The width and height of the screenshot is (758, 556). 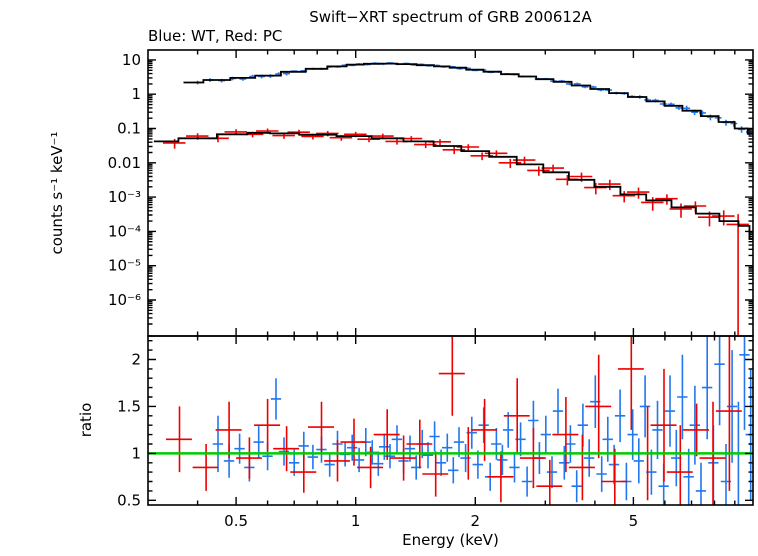 I want to click on y-tick-label: 0.1, so click(x=129, y=129).